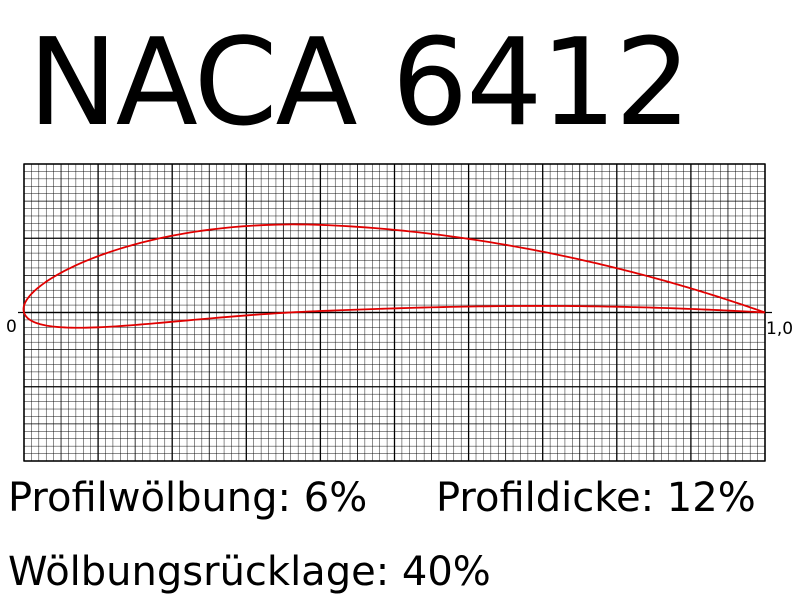 The width and height of the screenshot is (800, 600). What do you see at coordinates (188, 498) in the screenshot?
I see `camber-label: Profilwölbung: 6%` at bounding box center [188, 498].